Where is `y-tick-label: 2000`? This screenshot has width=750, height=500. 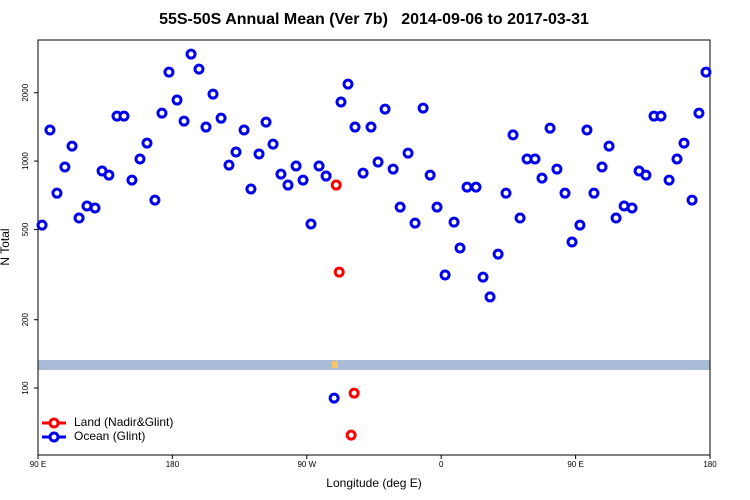 y-tick-label: 2000 is located at coordinates (25, 92).